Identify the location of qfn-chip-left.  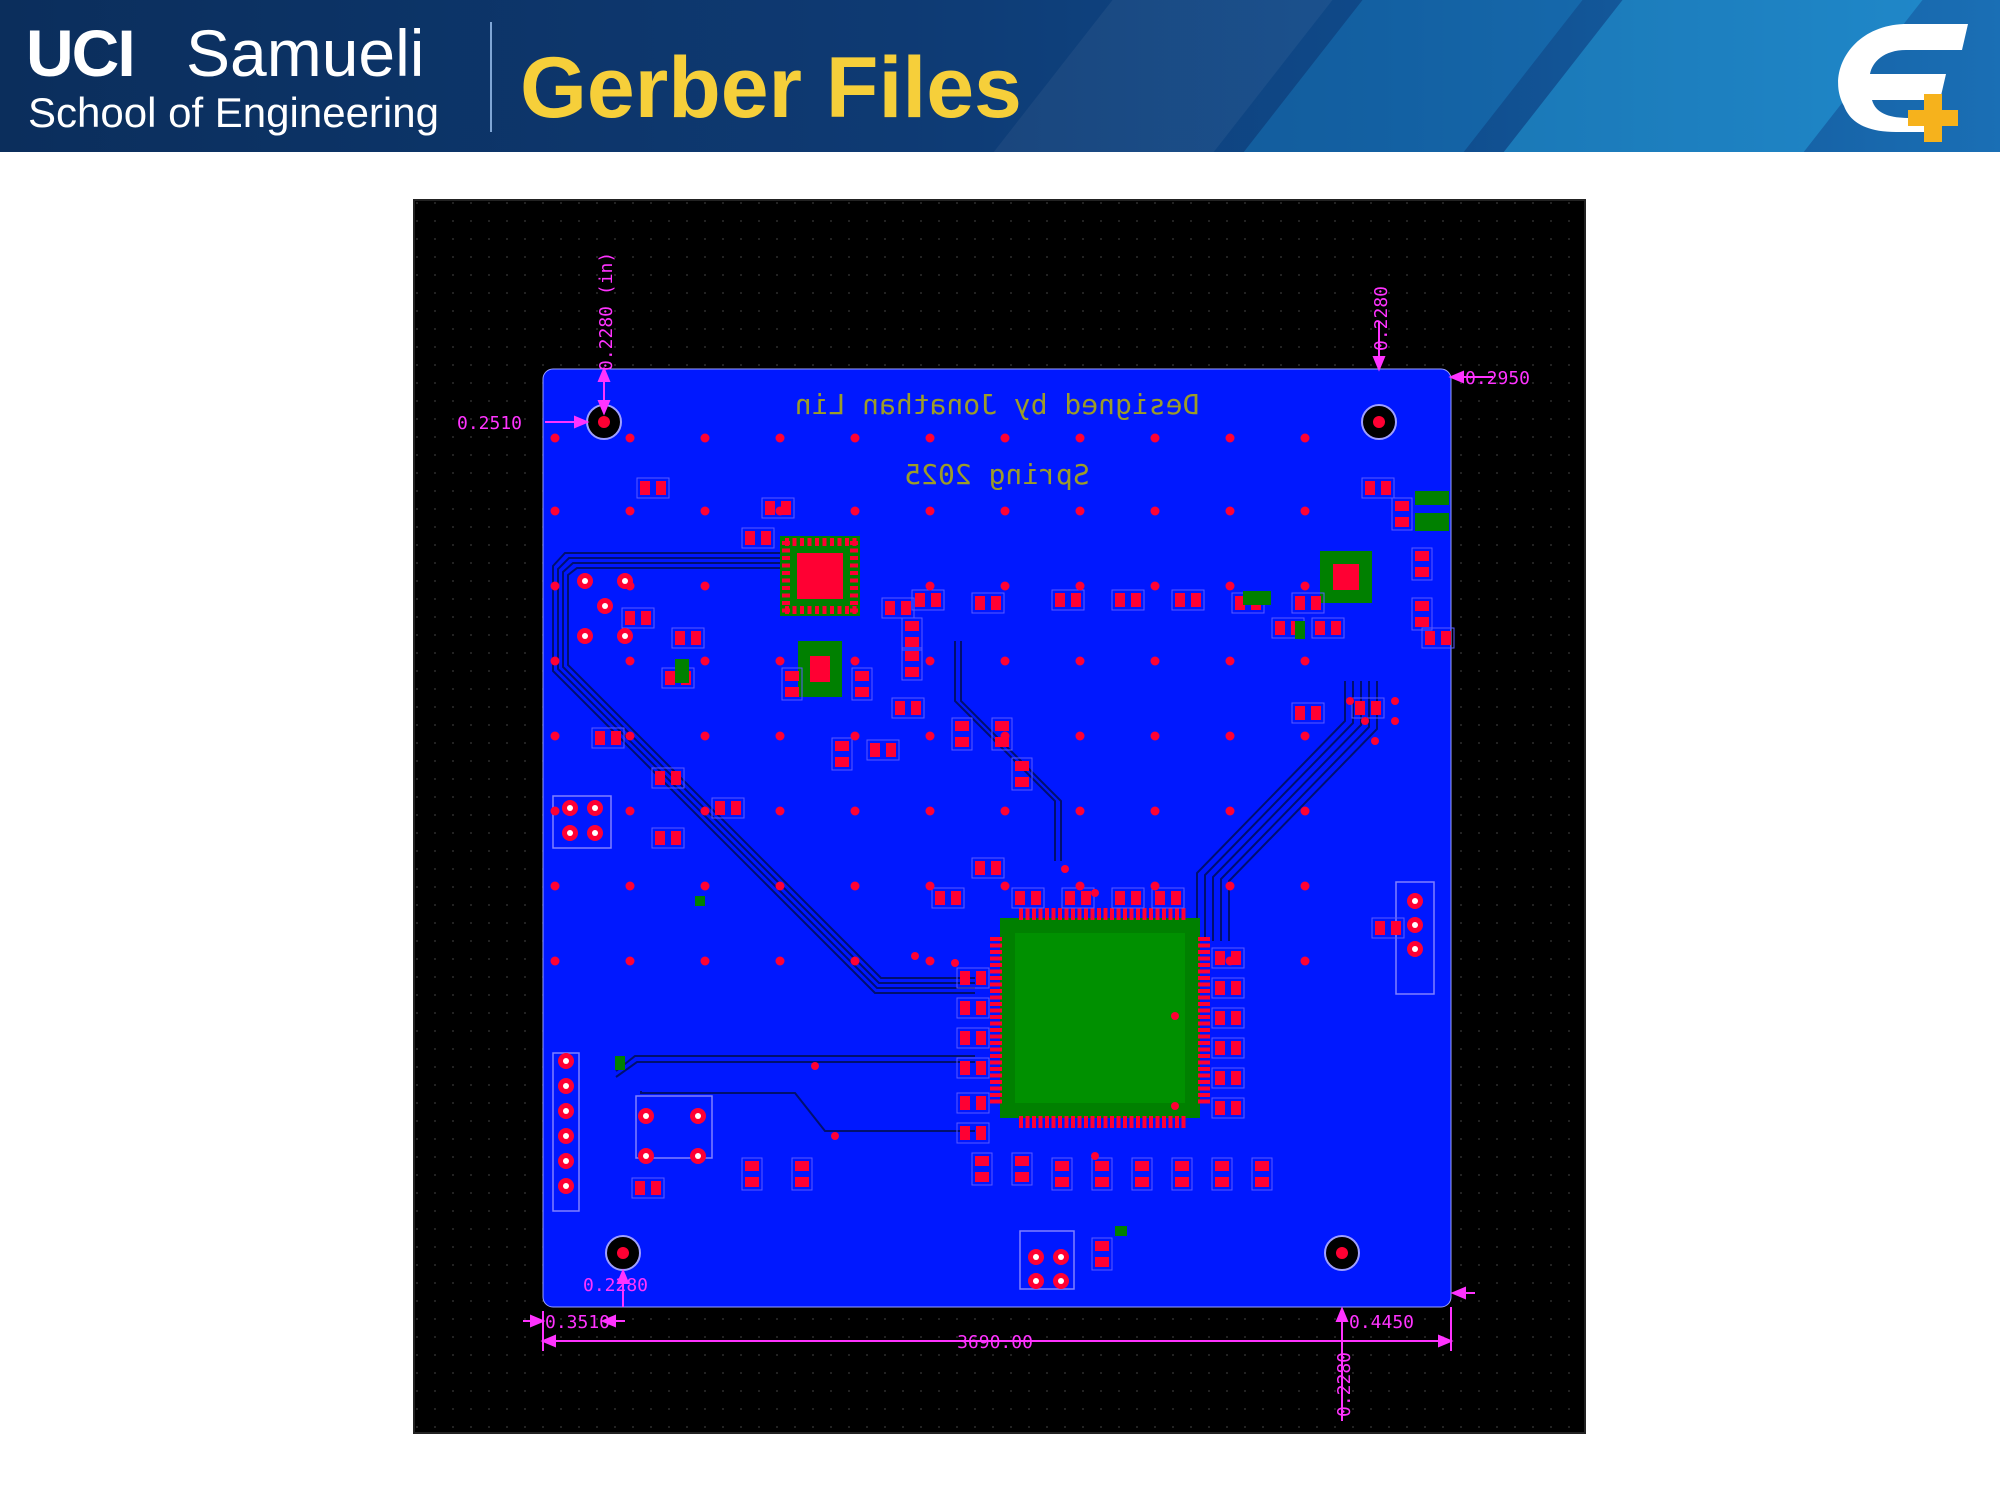
(820, 576).